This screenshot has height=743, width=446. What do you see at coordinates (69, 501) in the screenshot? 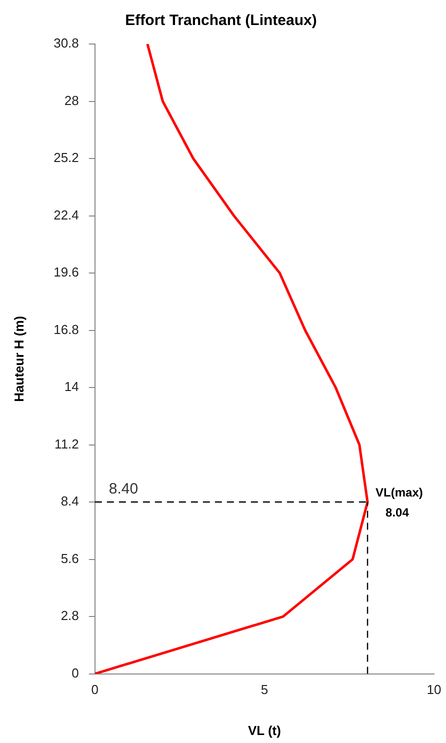
I see `y-tick-label: 8.4` at bounding box center [69, 501].